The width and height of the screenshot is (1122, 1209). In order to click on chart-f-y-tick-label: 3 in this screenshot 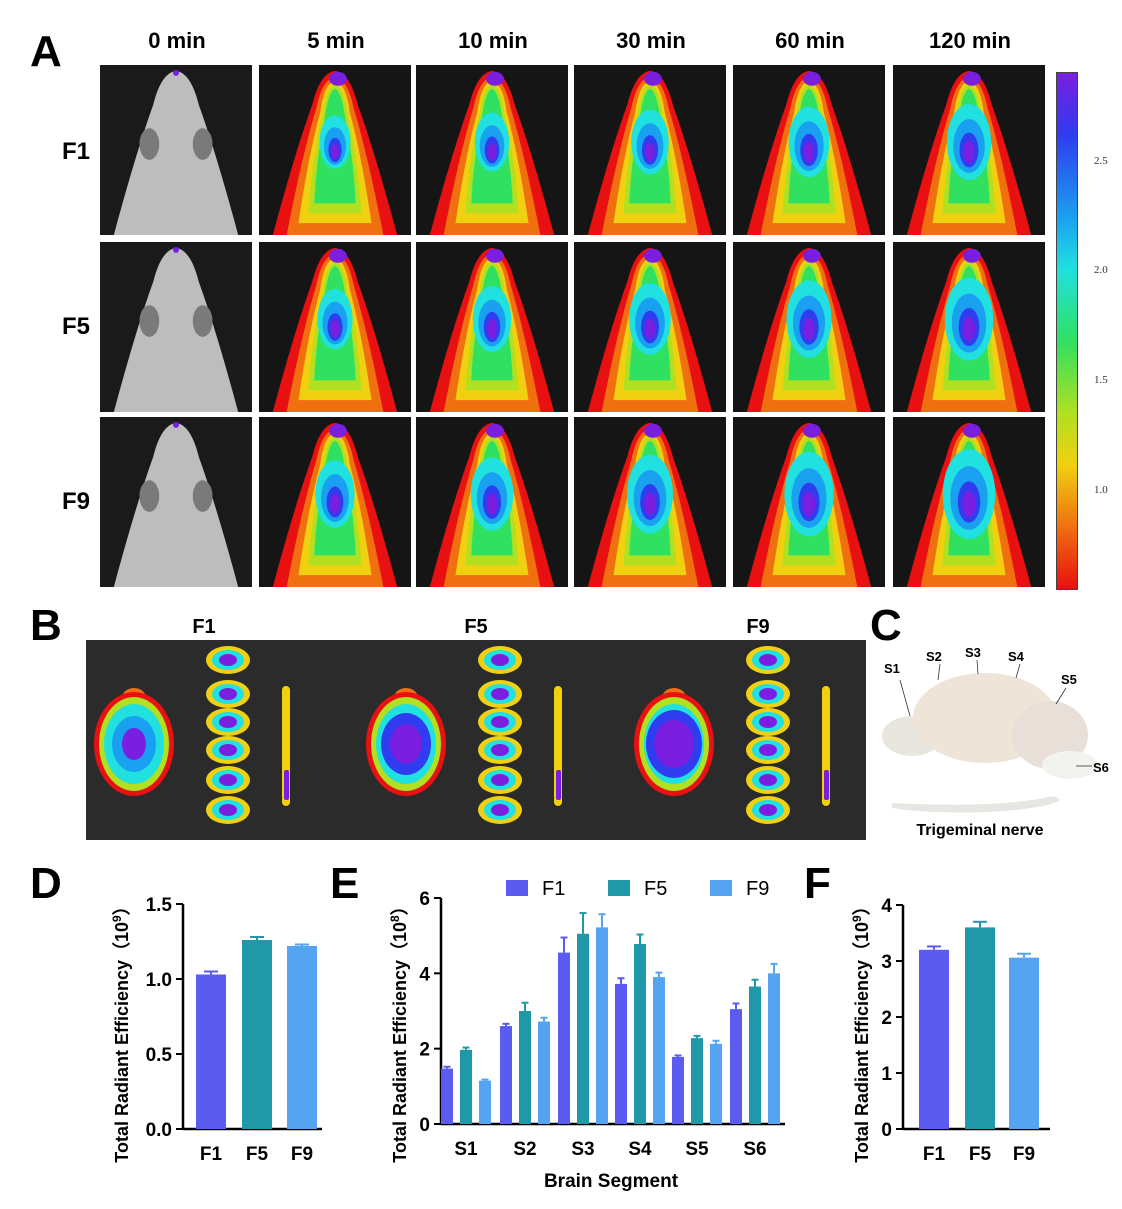, I will do `click(886, 962)`.